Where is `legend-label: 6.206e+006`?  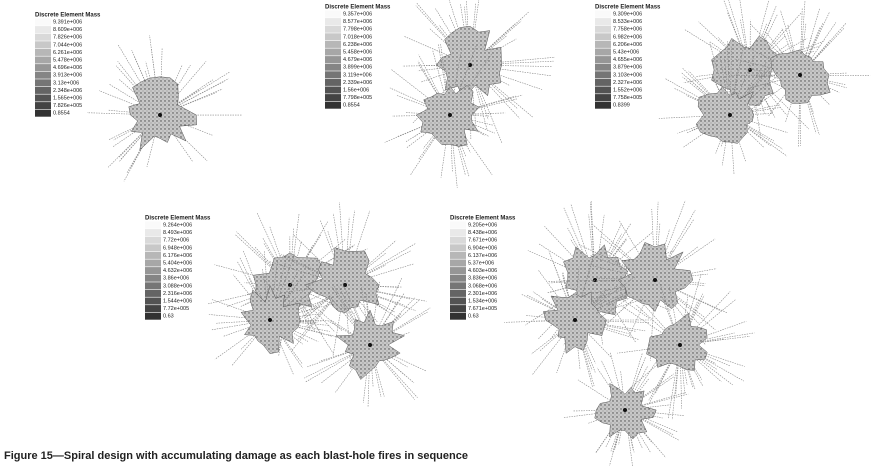
legend-label: 6.206e+006 is located at coordinates (627, 45).